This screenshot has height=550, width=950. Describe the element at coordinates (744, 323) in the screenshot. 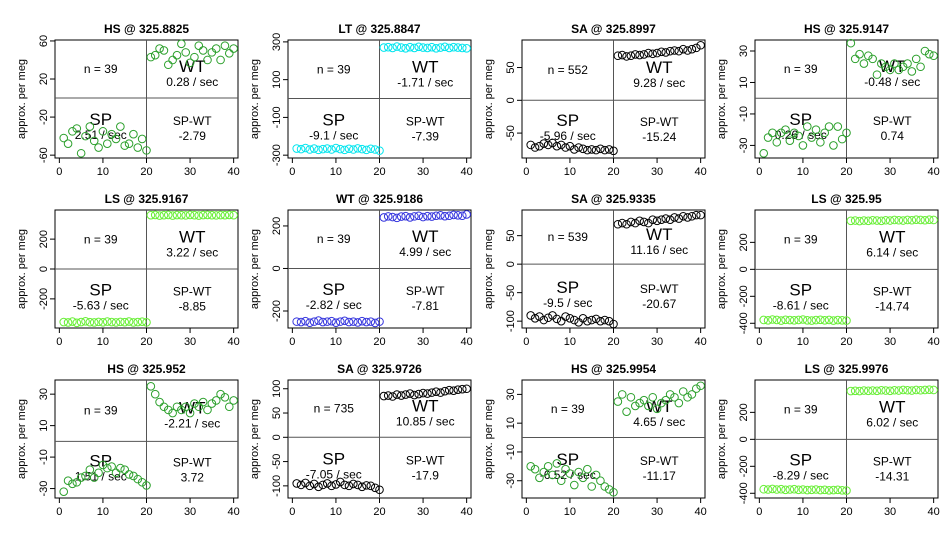

I see `y-tick-label: -400` at that location.